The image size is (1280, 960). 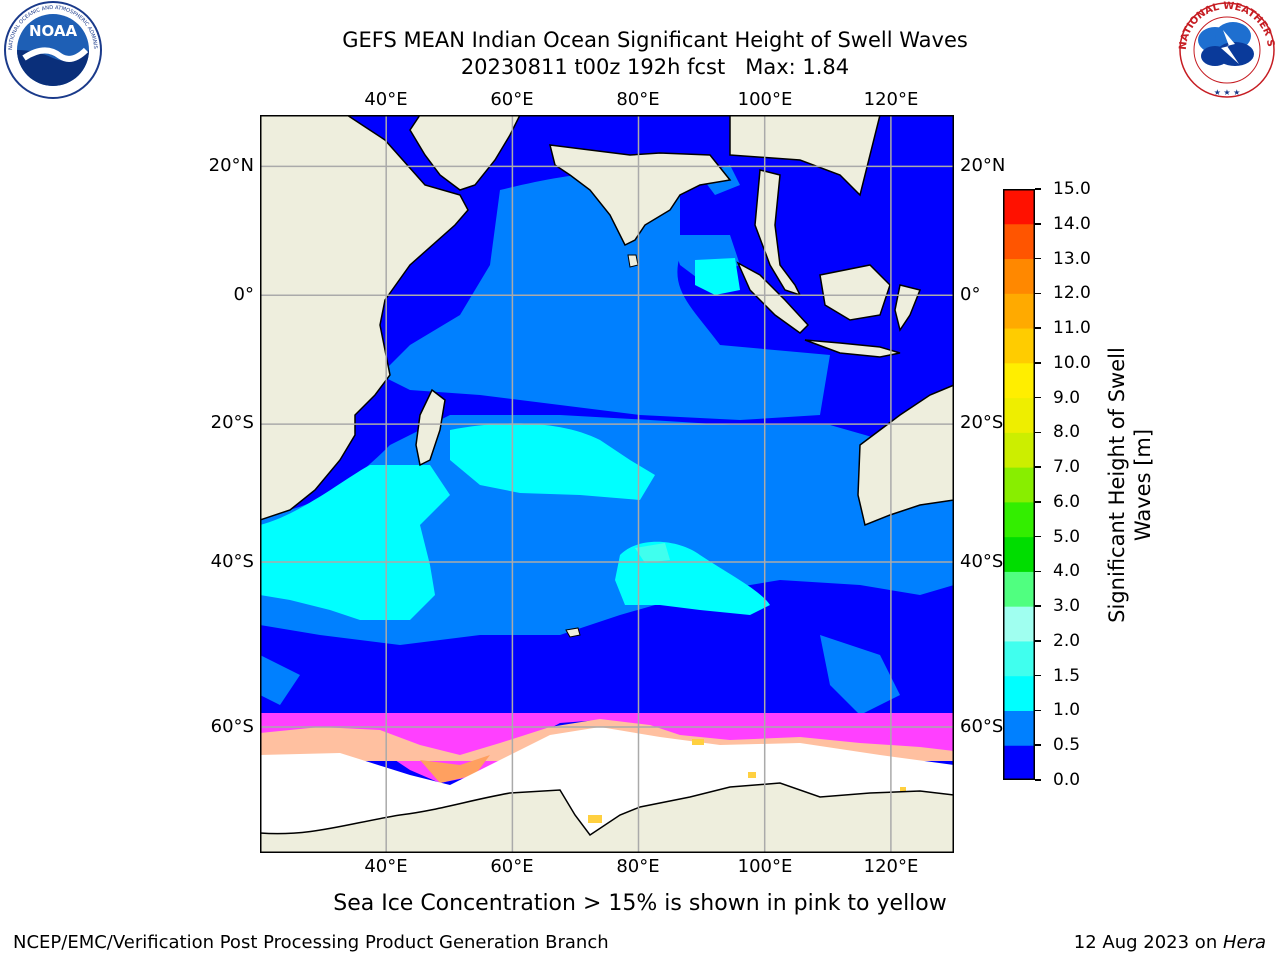 What do you see at coordinates (891, 866) in the screenshot?
I see `lon-tick-bottom-120e: 120°E` at bounding box center [891, 866].